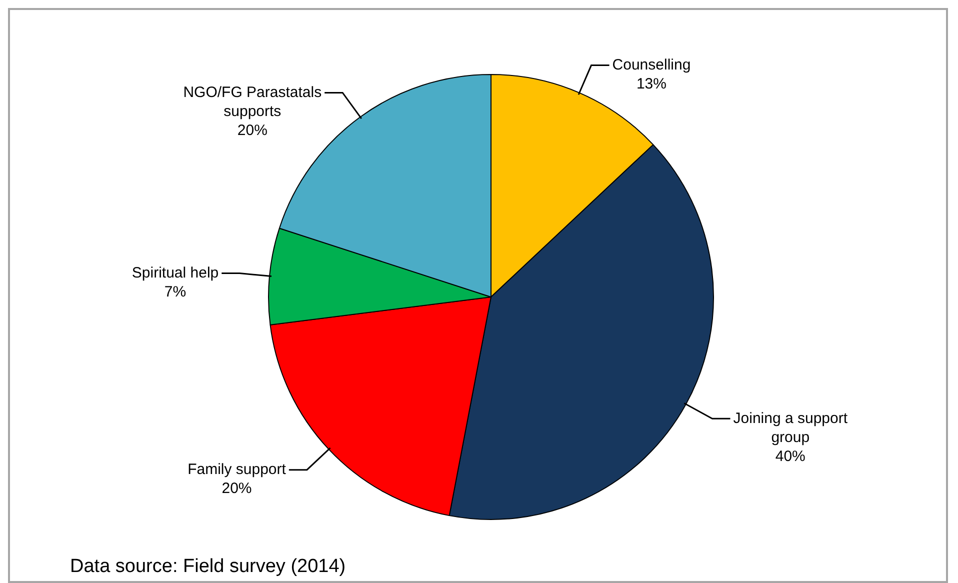  What do you see at coordinates (252, 102) in the screenshot?
I see `slice-label: NGO/FG Parastatals supports` at bounding box center [252, 102].